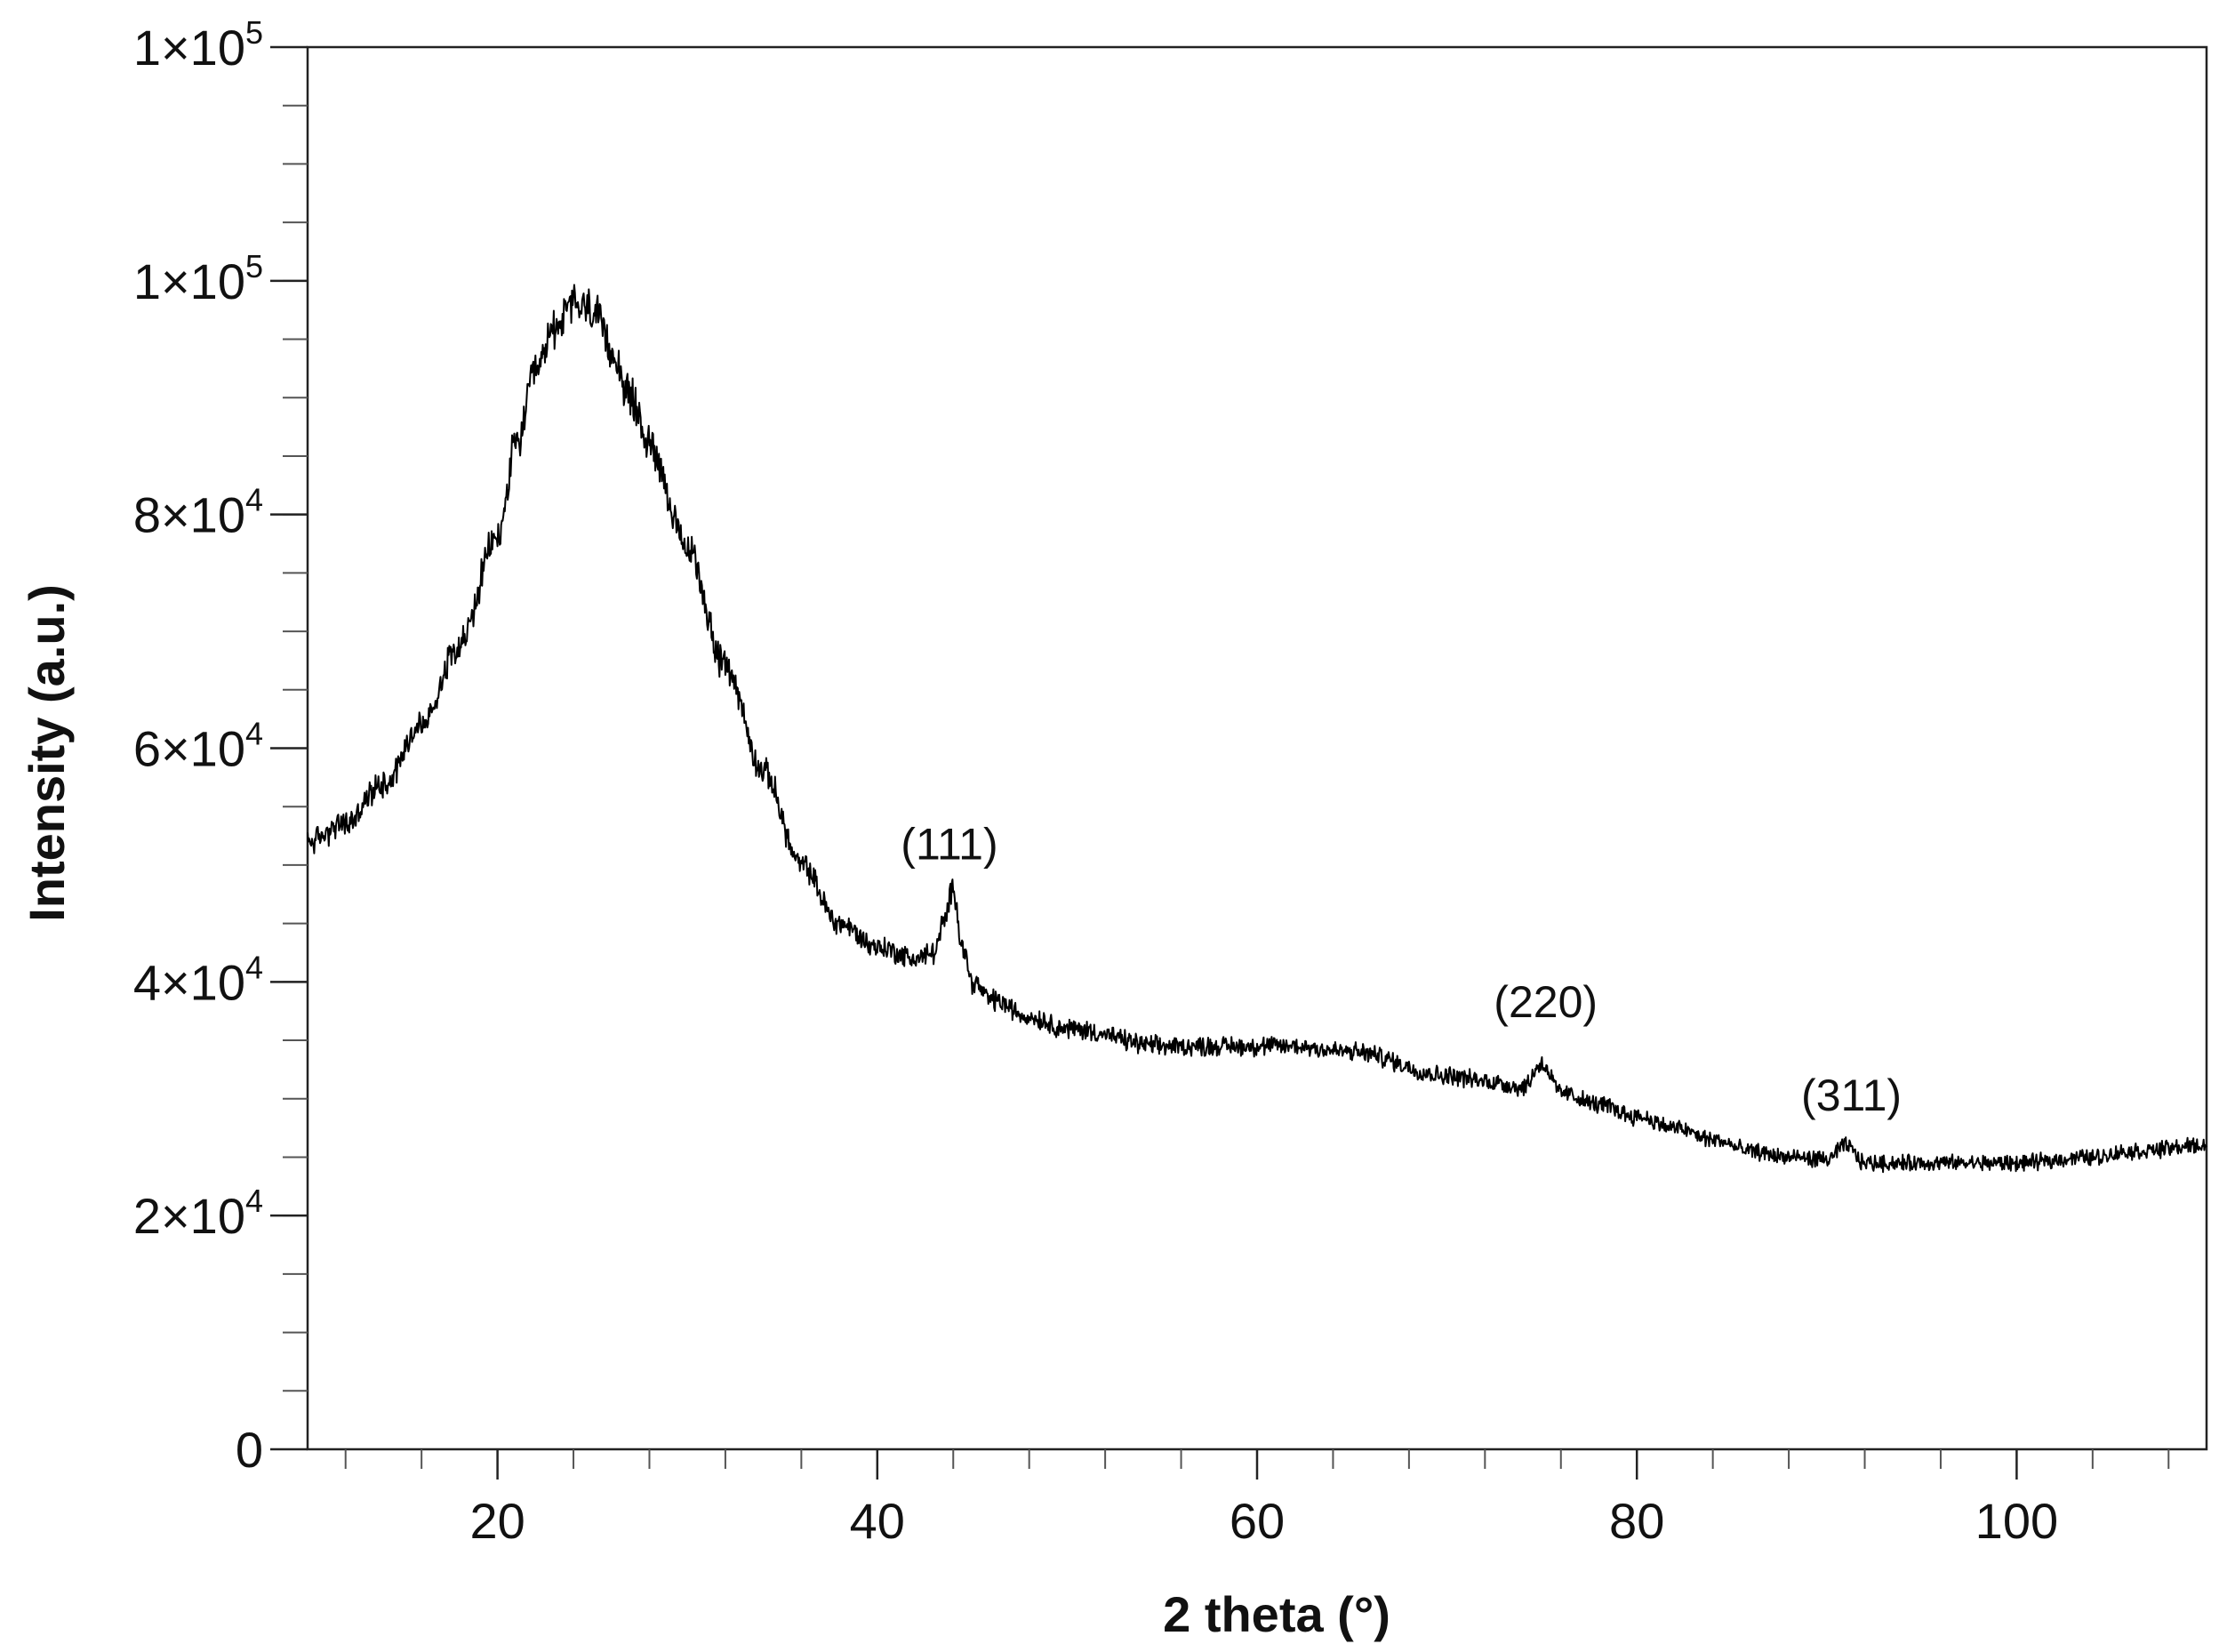  What do you see at coordinates (198, 747) in the screenshot?
I see `y-tick-label: 6×10⁴` at bounding box center [198, 747].